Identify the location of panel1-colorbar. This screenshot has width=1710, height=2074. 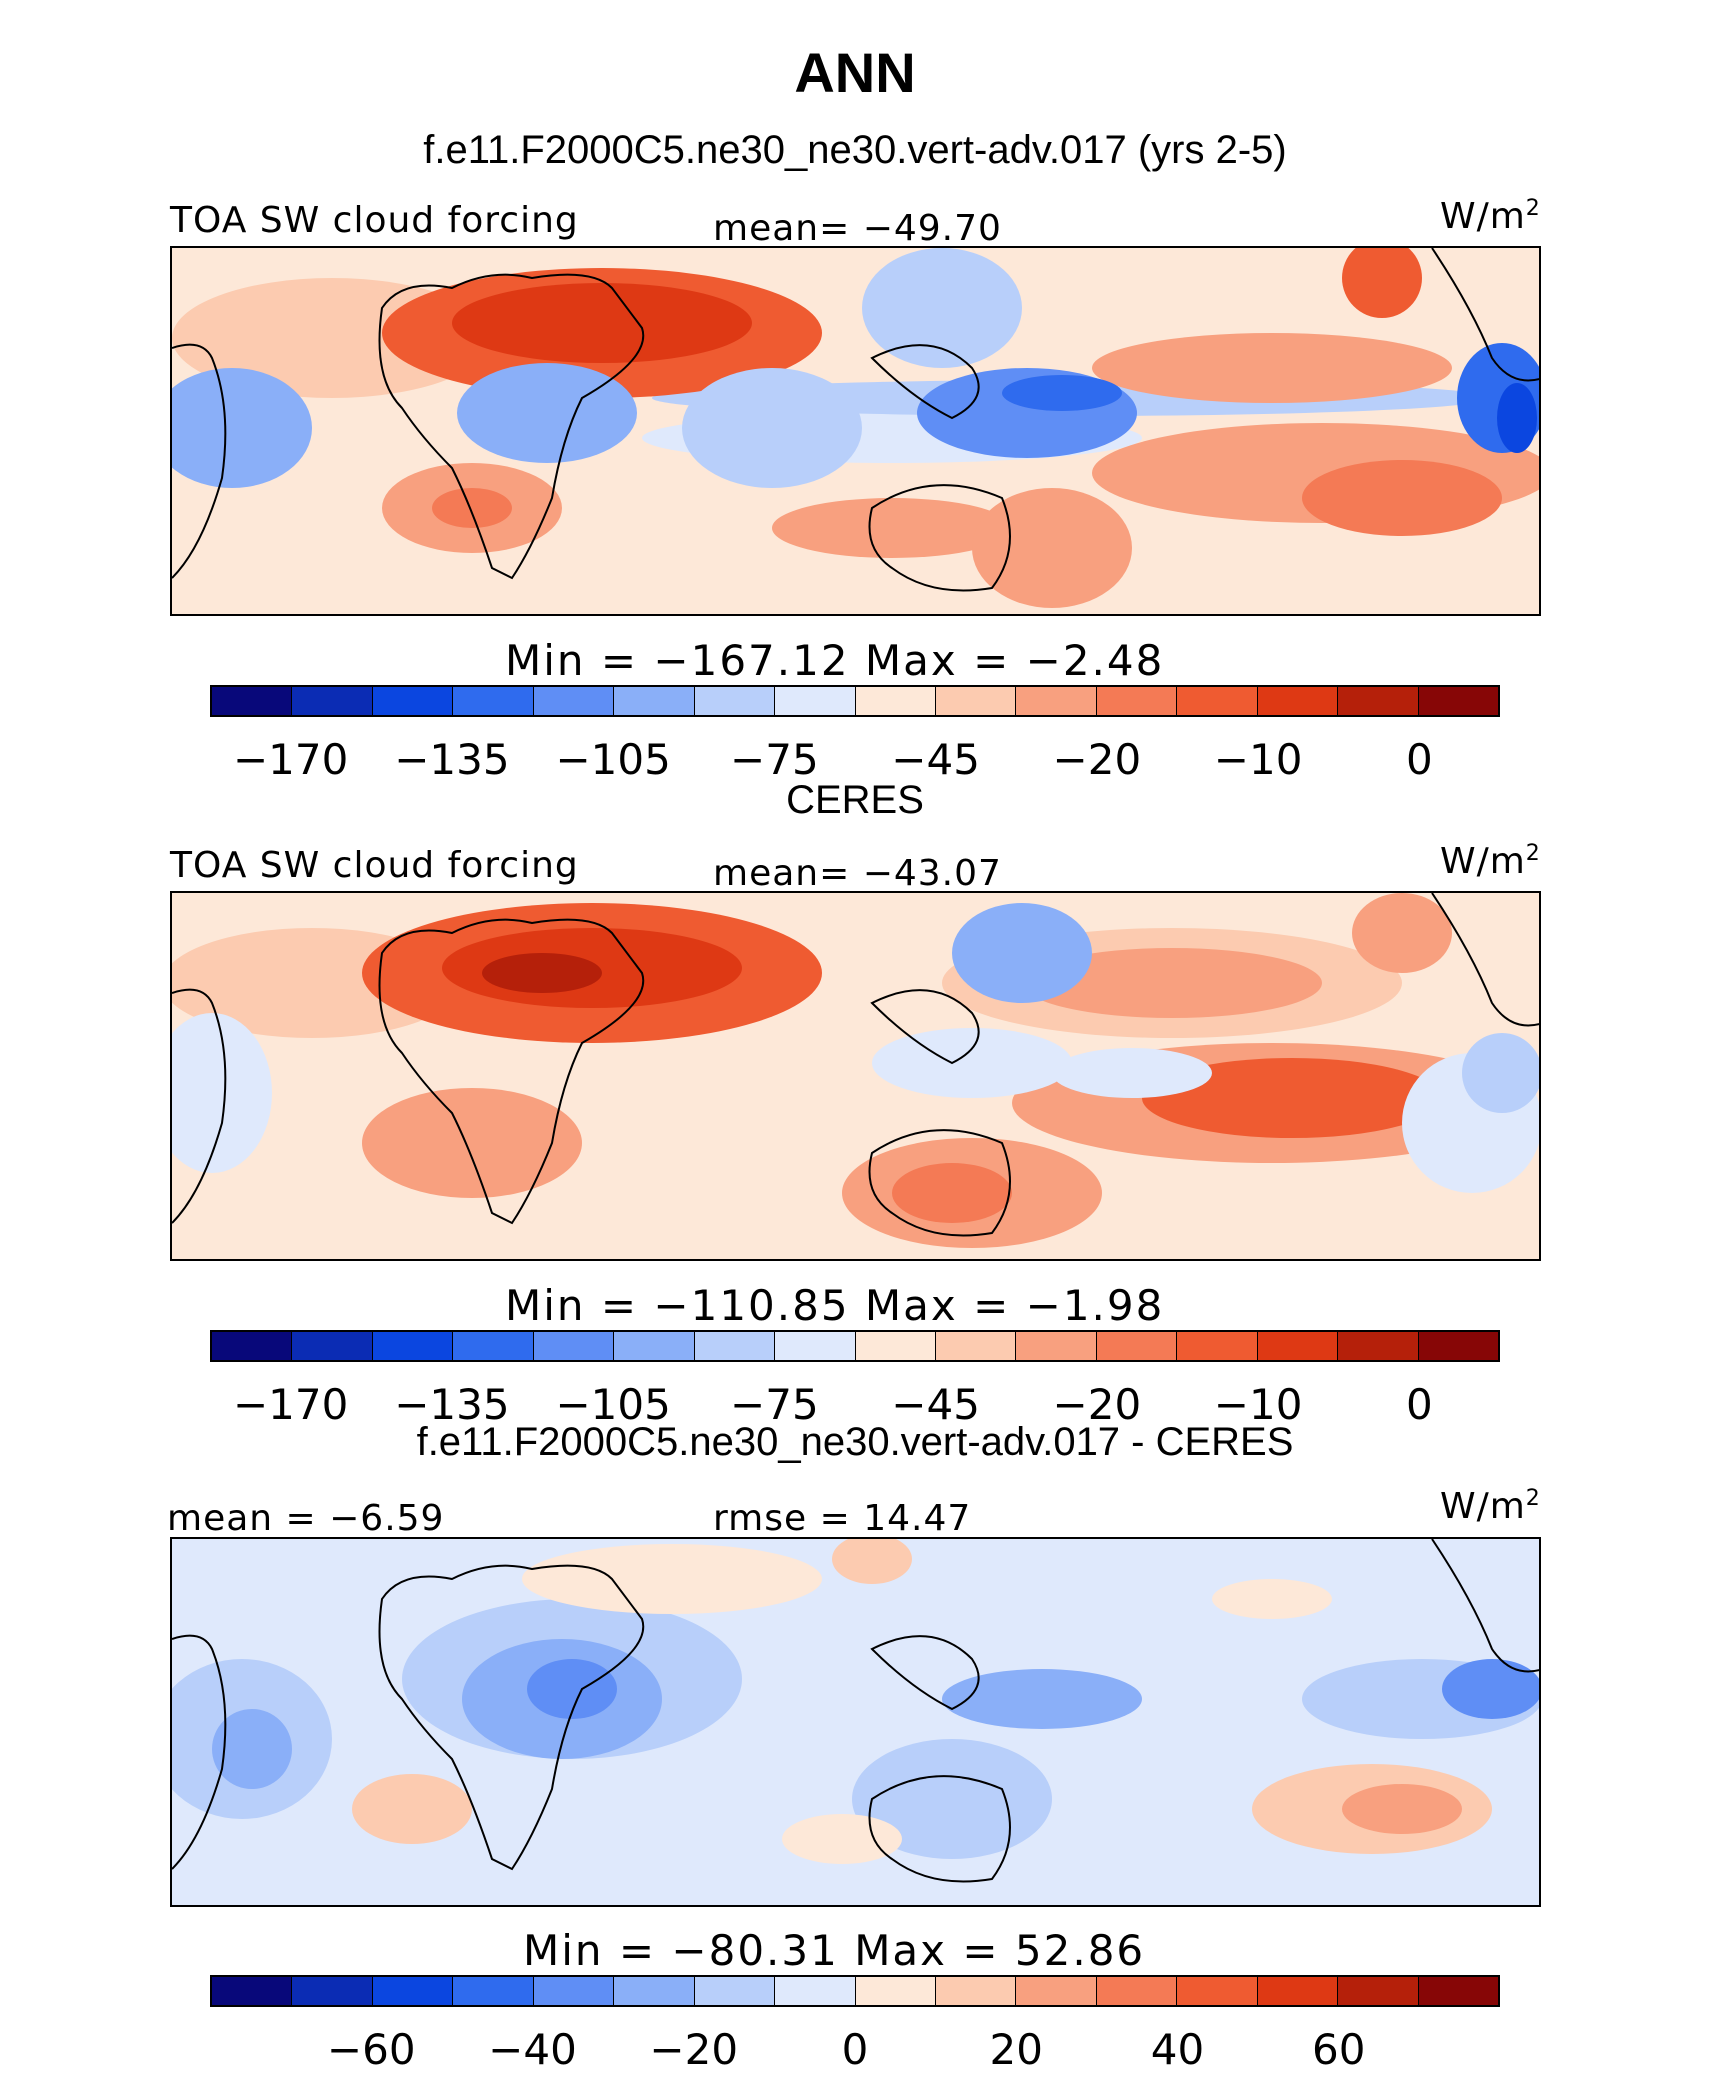
(855, 701).